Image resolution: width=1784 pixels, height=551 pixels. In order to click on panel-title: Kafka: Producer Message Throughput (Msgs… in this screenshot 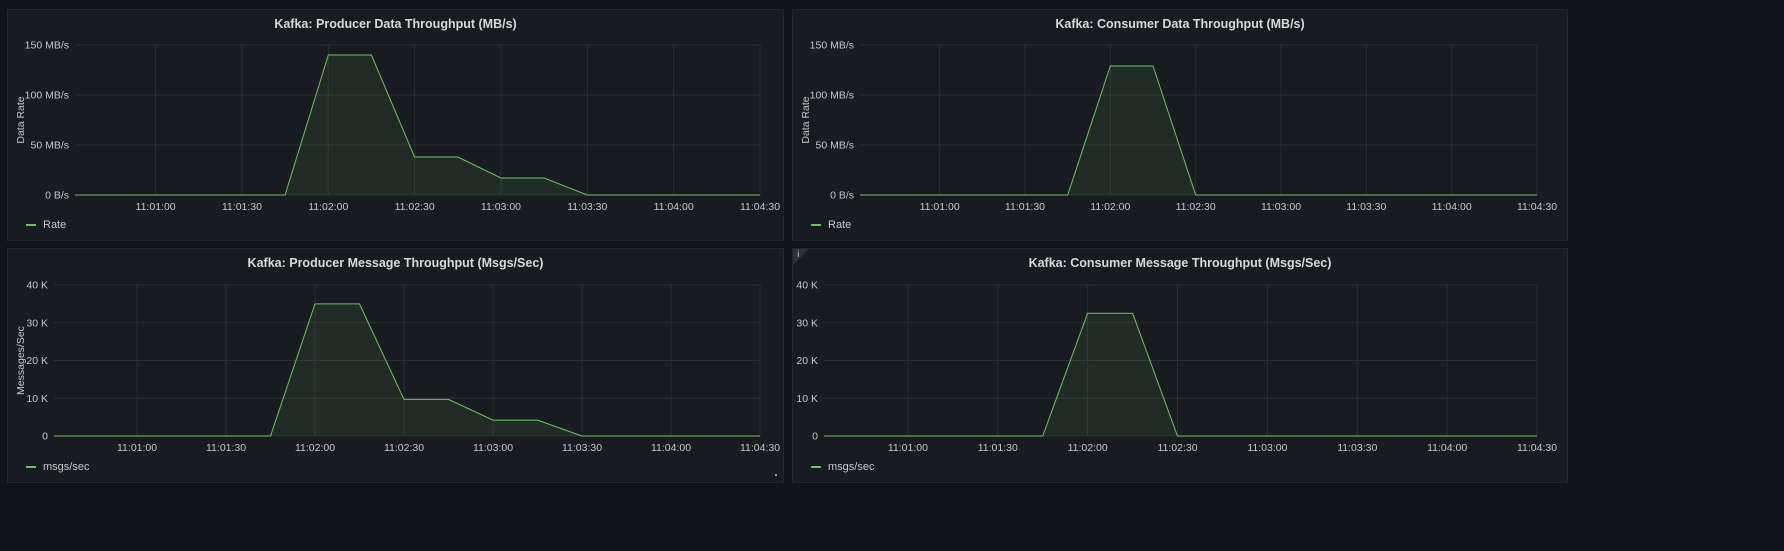, I will do `click(395, 263)`.